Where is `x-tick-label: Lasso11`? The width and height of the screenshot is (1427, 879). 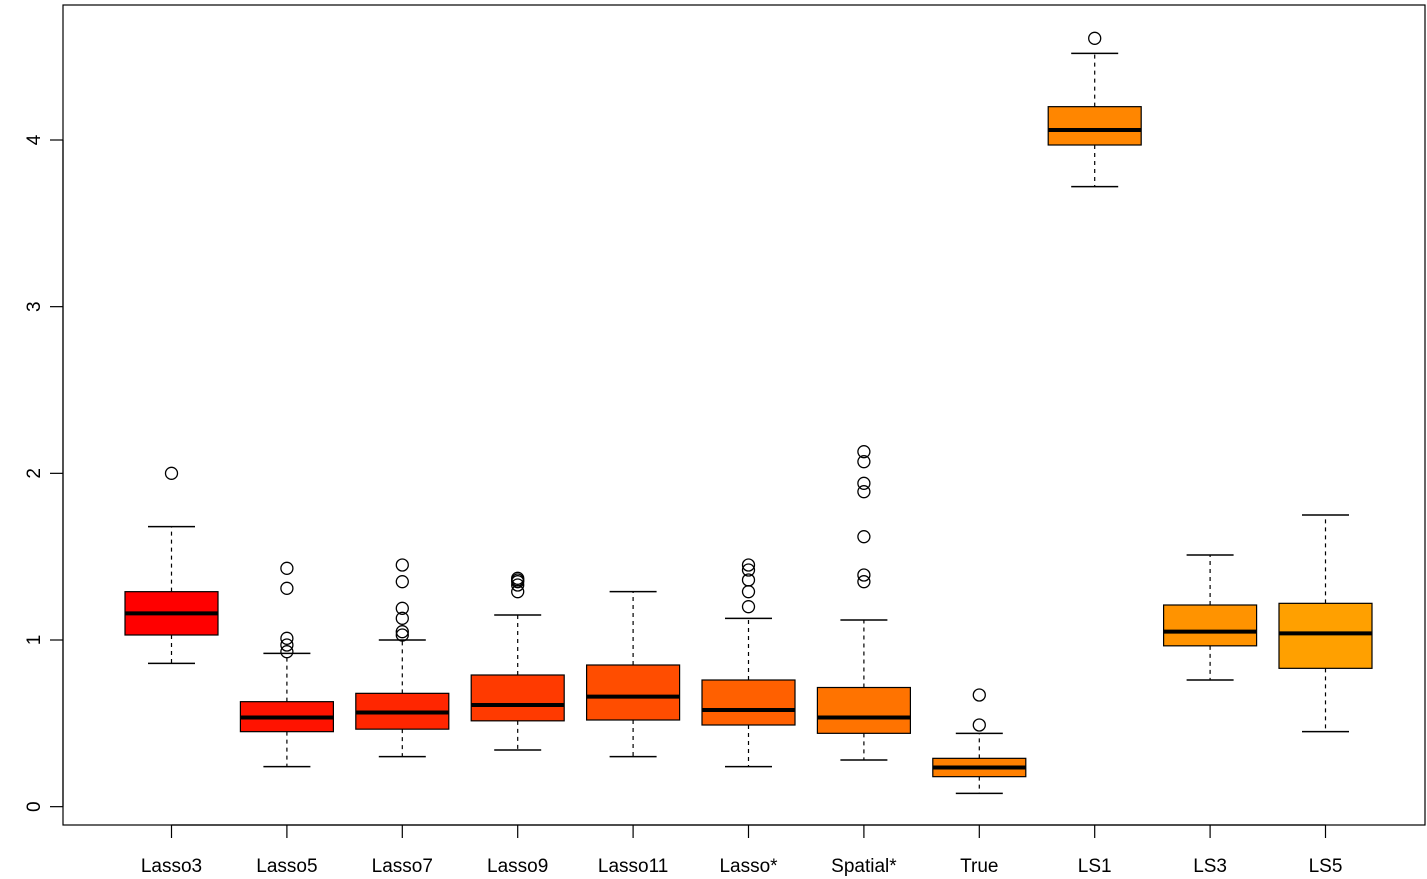 x-tick-label: Lasso11 is located at coordinates (633, 866).